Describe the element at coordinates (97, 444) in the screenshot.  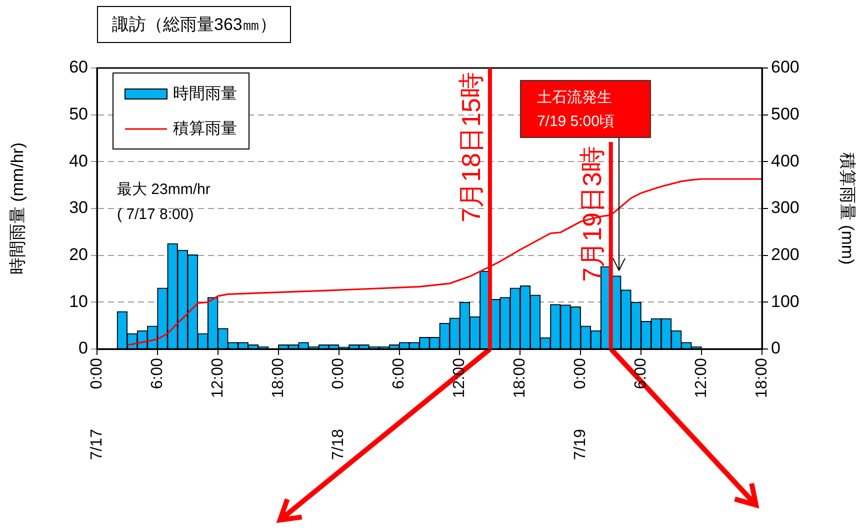
I see `text: 7/17` at that location.